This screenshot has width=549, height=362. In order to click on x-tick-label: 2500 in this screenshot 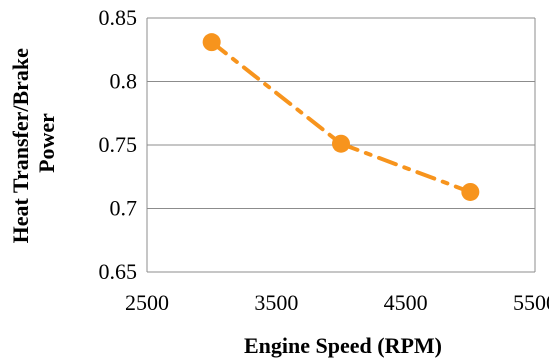, I will do `click(147, 302)`.